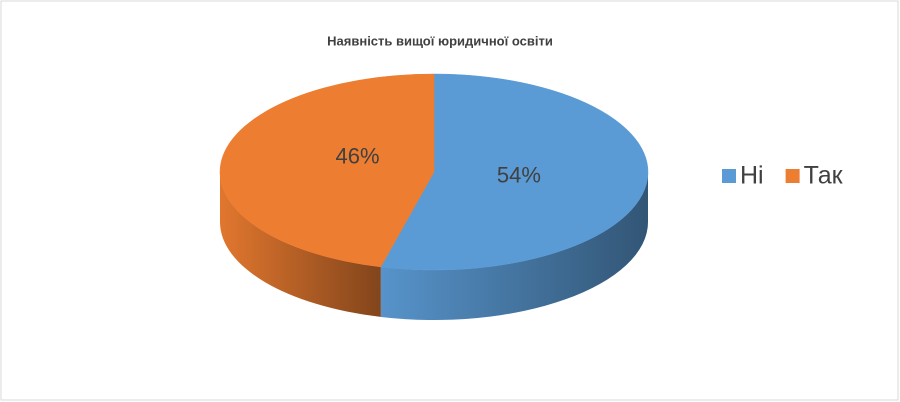  Describe the element at coordinates (519, 175) in the screenshot. I see `data-label: 54%` at that location.